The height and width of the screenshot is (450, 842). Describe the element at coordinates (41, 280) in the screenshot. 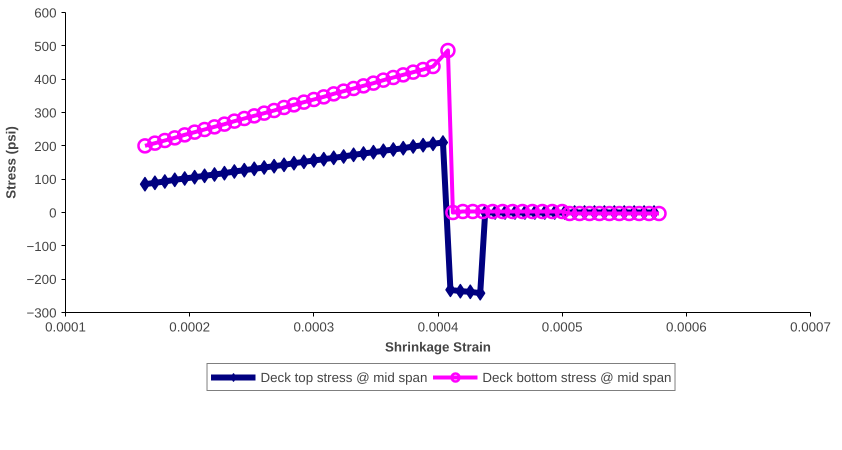

I see `y-tick-label: −200` at that location.